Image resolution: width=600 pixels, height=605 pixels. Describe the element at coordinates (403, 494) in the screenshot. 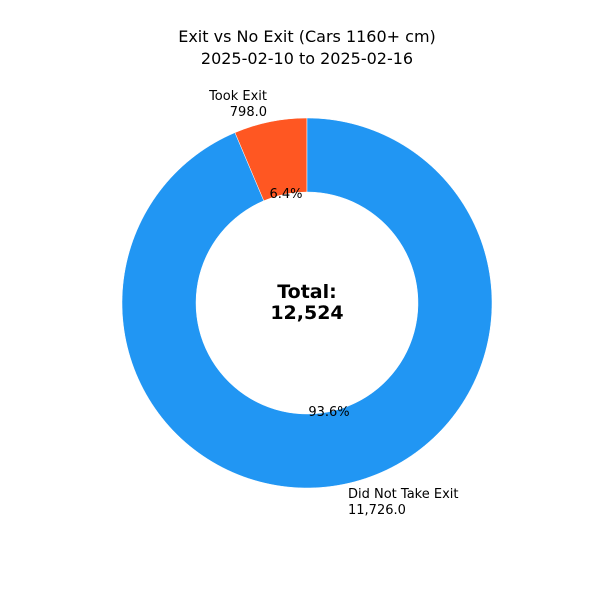

I see `slice-label-did-not-take-exit-name: Did Not Take Exit` at that location.